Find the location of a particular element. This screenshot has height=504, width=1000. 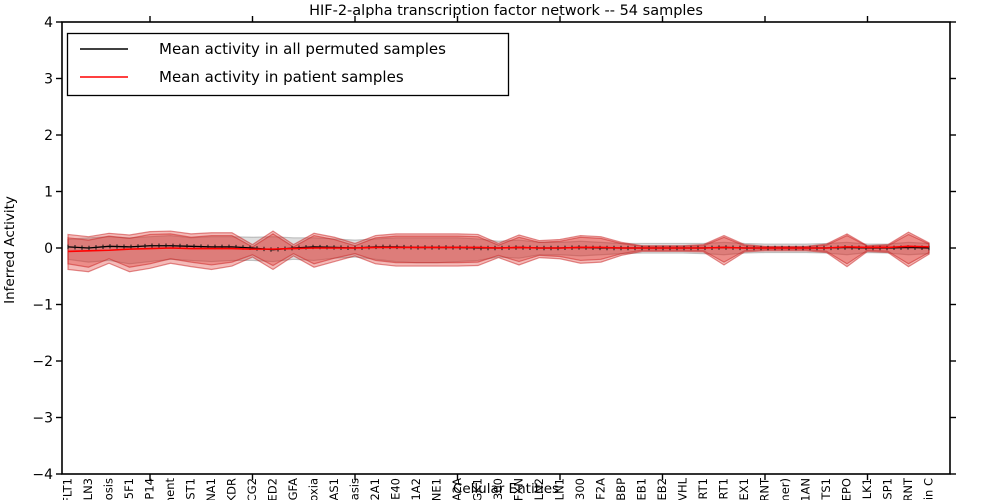

patient-range-band is located at coordinates (498, 250).